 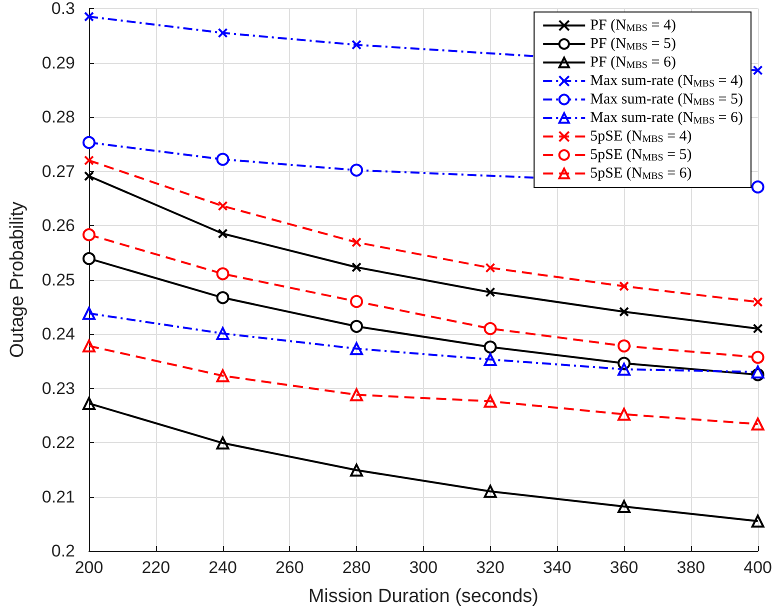 What do you see at coordinates (423, 596) in the screenshot?
I see `x-axis-title: Mission Duration (seconds)` at bounding box center [423, 596].